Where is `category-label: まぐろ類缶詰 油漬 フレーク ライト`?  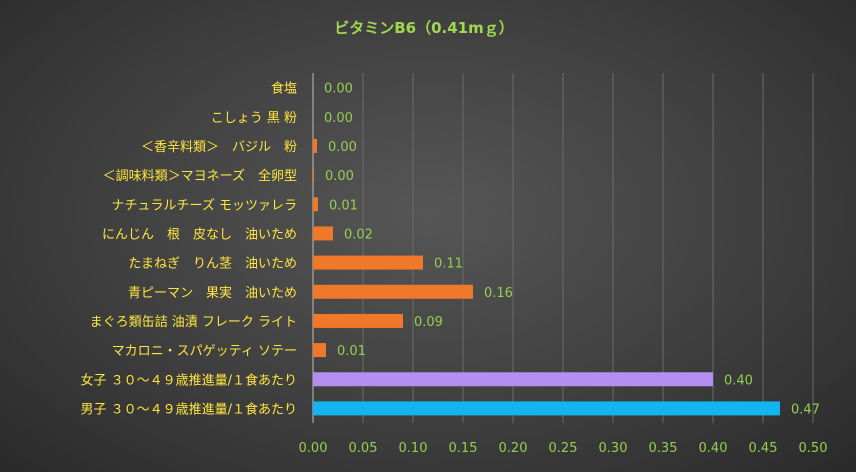
category-label: まぐろ類缶詰 油漬 フレーク ライト is located at coordinates (193, 322).